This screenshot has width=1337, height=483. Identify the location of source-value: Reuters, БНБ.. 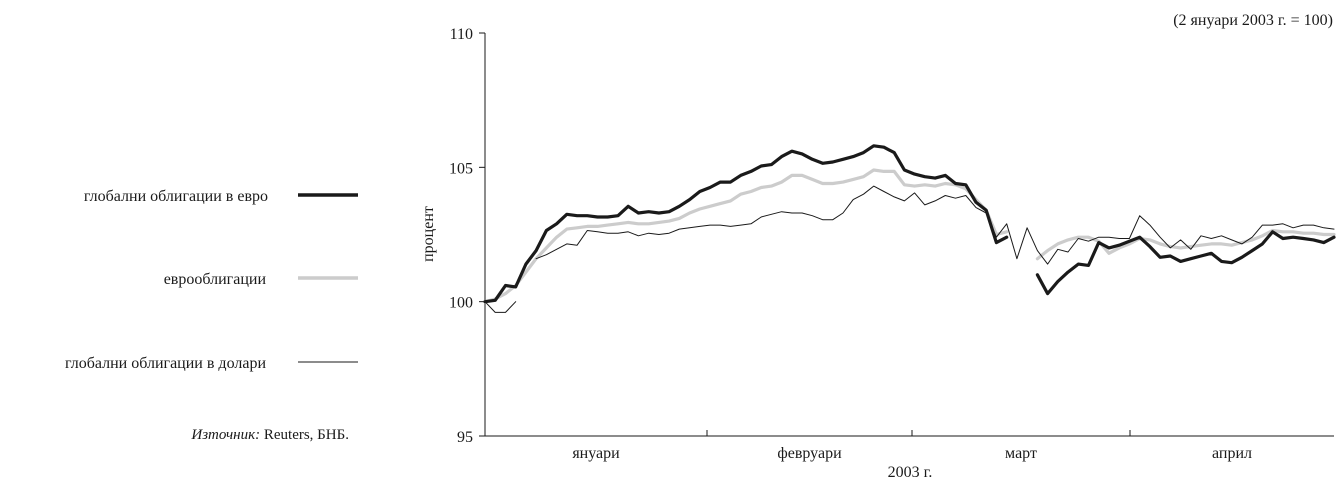
(304, 435).